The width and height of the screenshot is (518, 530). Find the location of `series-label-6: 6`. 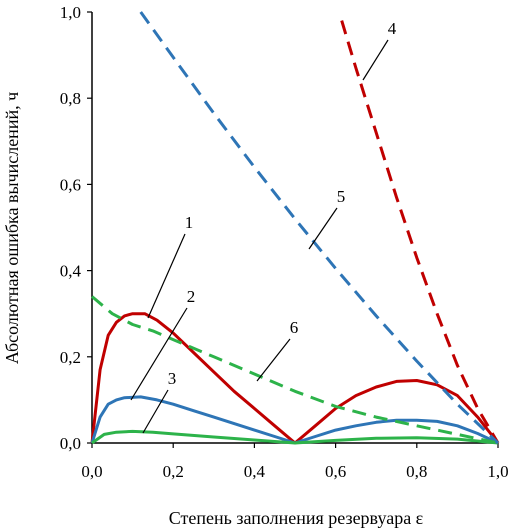

series-label-6: 6 is located at coordinates (294, 327).